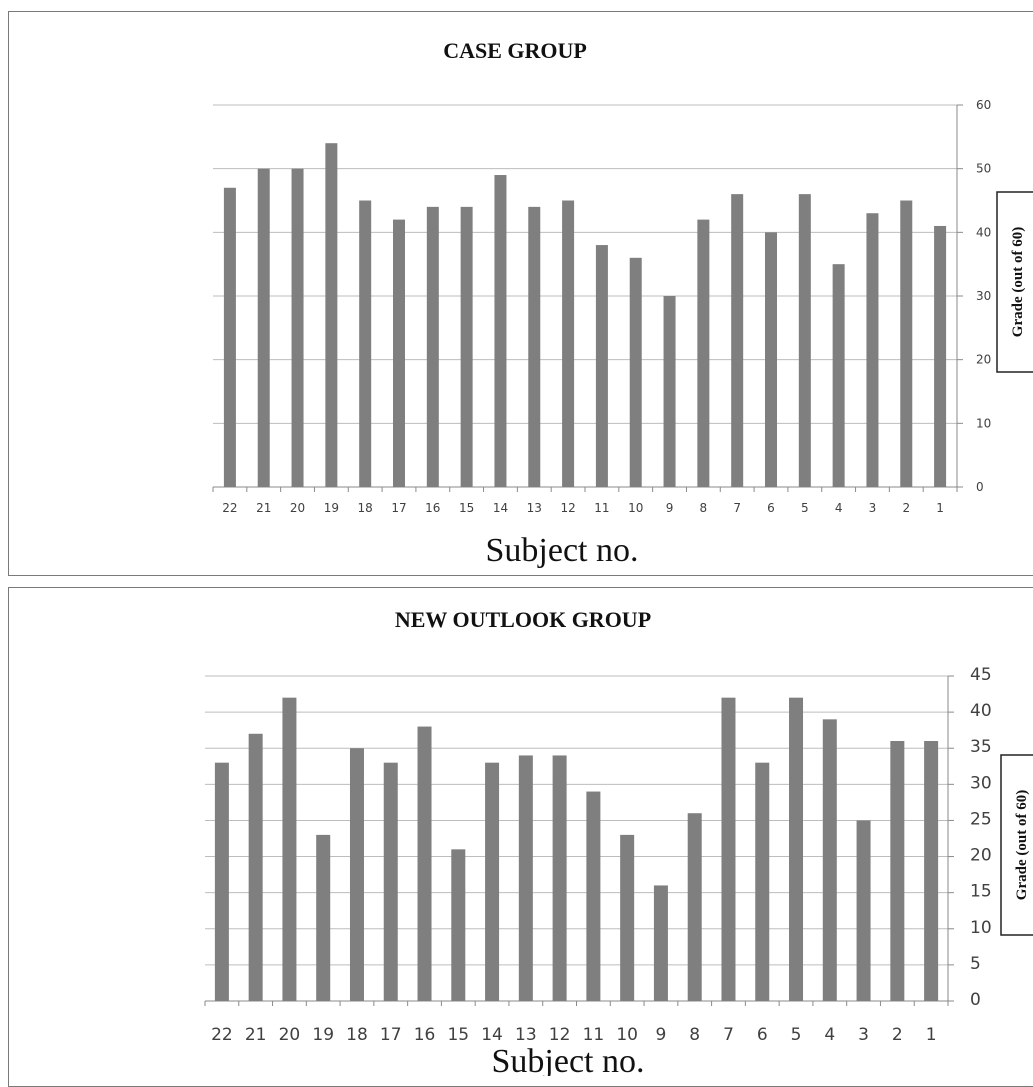 This screenshot has height=1087, width=1033. Describe the element at coordinates (983, 169) in the screenshot. I see `y-tick-label: 50` at that location.